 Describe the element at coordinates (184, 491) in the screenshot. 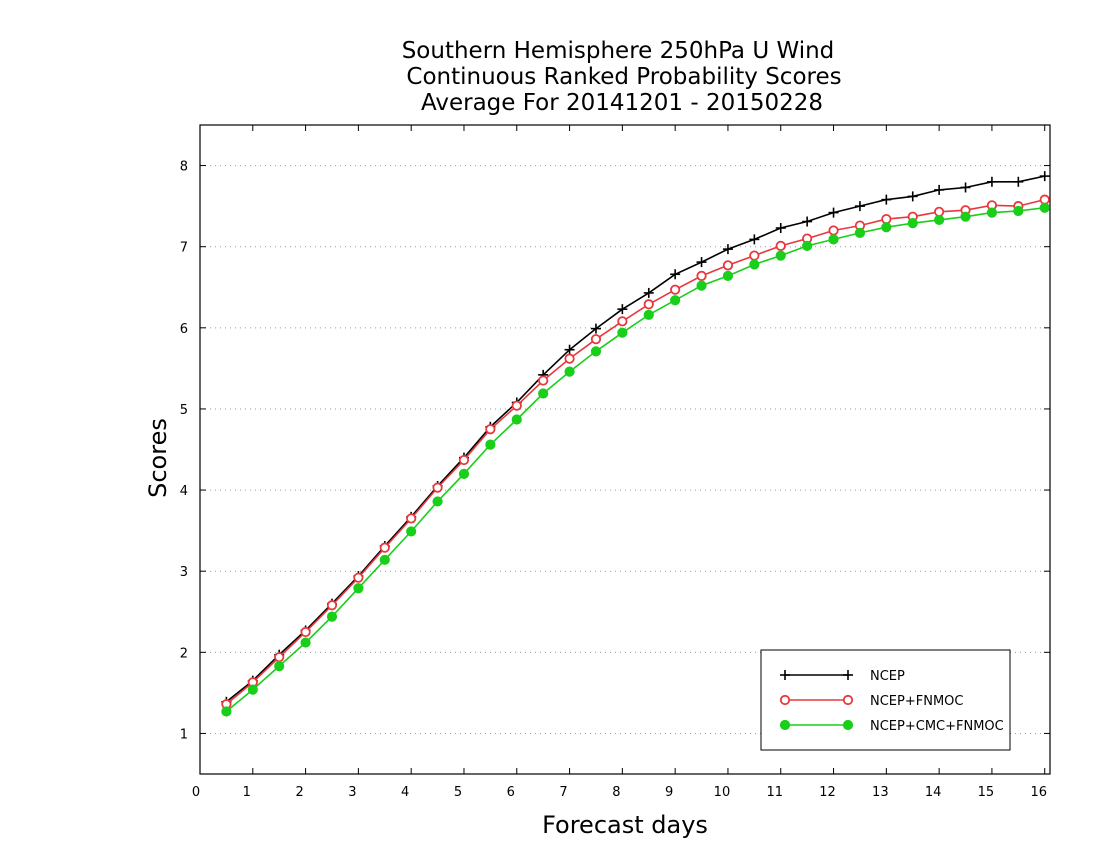

I see `y-tick-label: 4` at that location.